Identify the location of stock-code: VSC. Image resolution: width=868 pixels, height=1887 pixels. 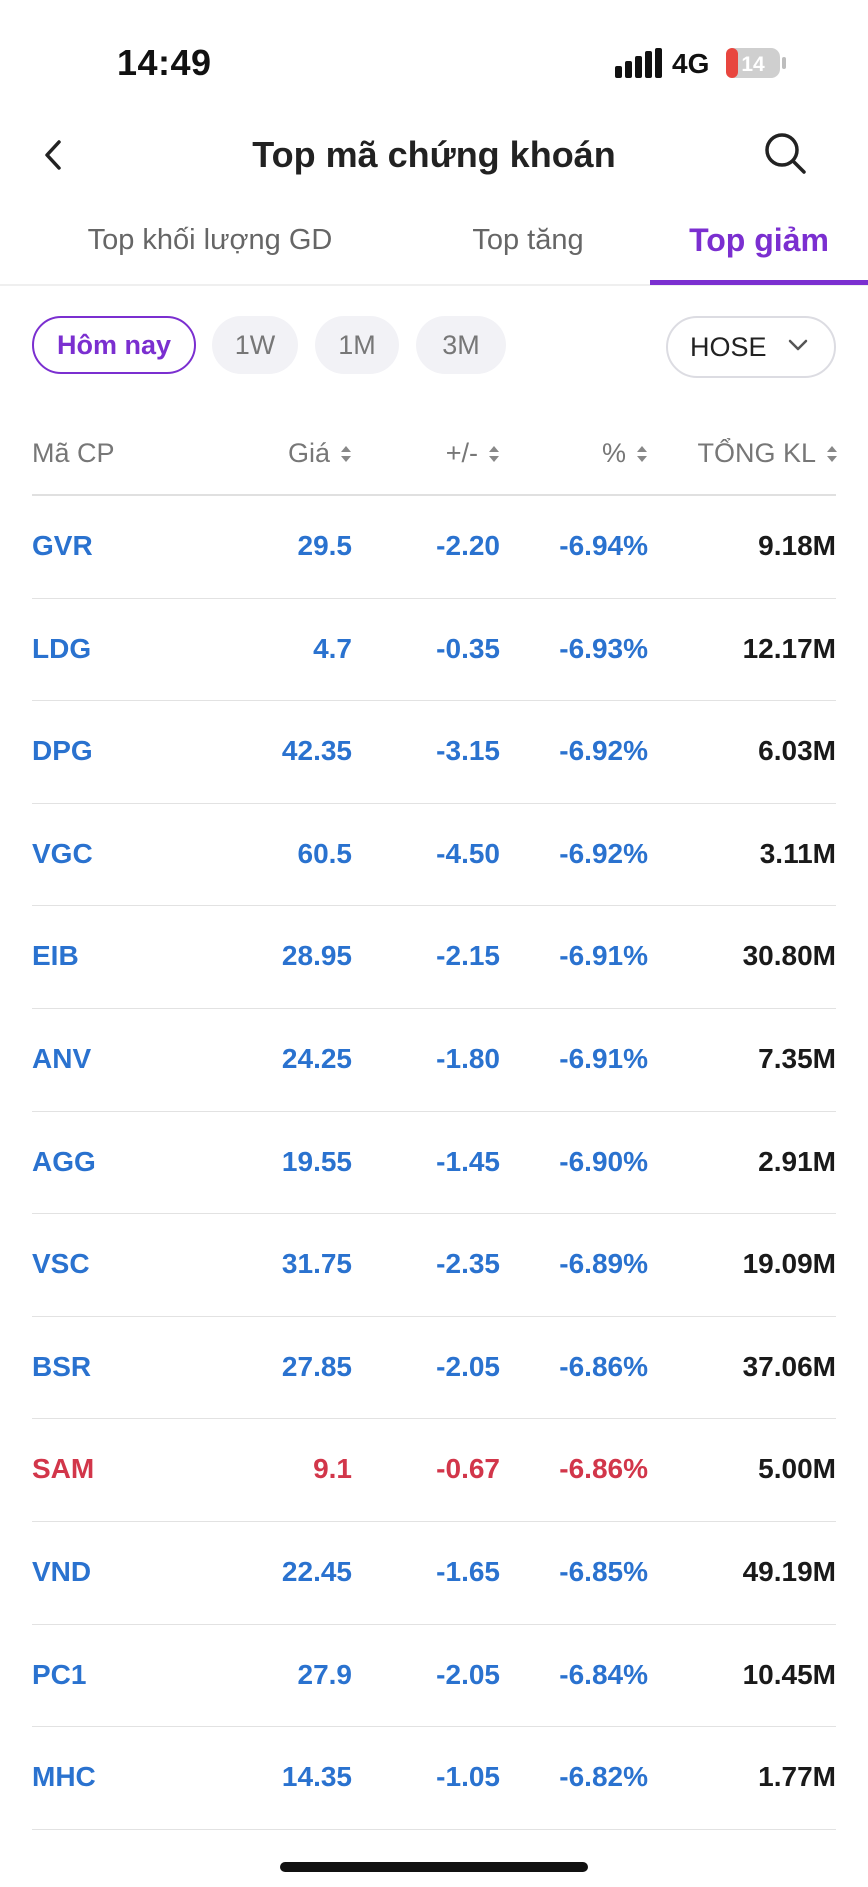
(61, 1264).